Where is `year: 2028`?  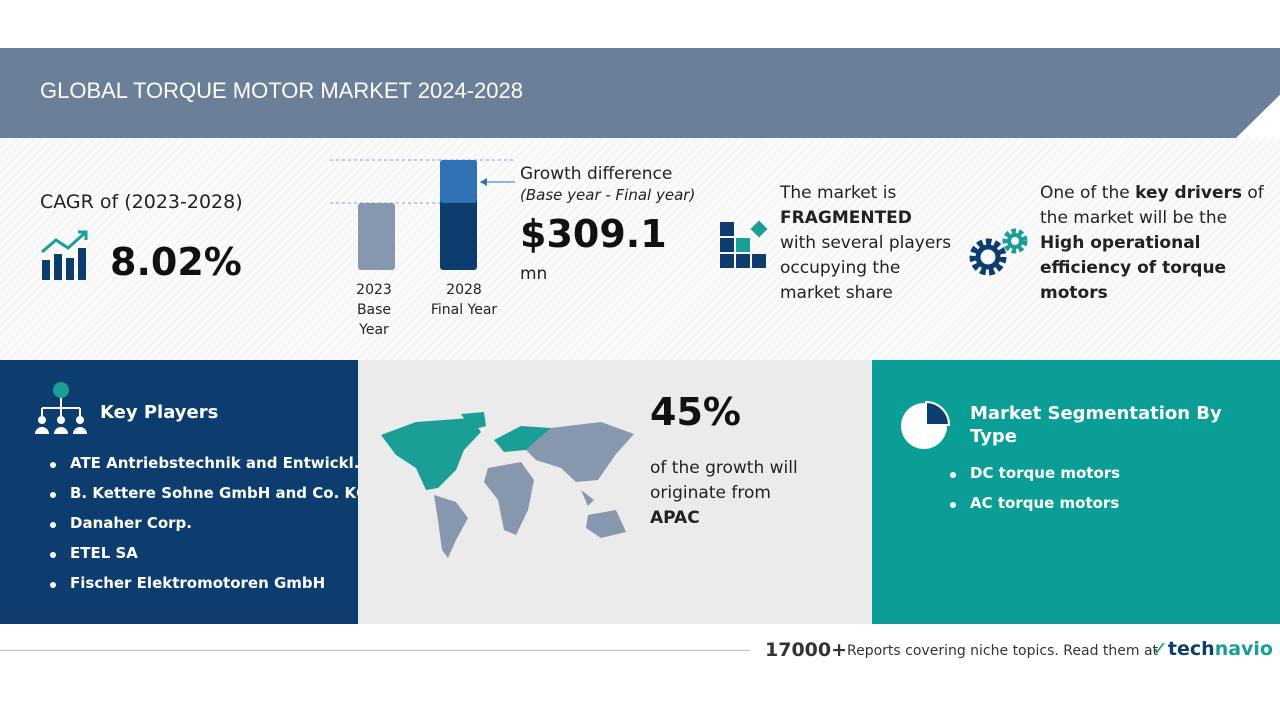 year: 2028 is located at coordinates (464, 290).